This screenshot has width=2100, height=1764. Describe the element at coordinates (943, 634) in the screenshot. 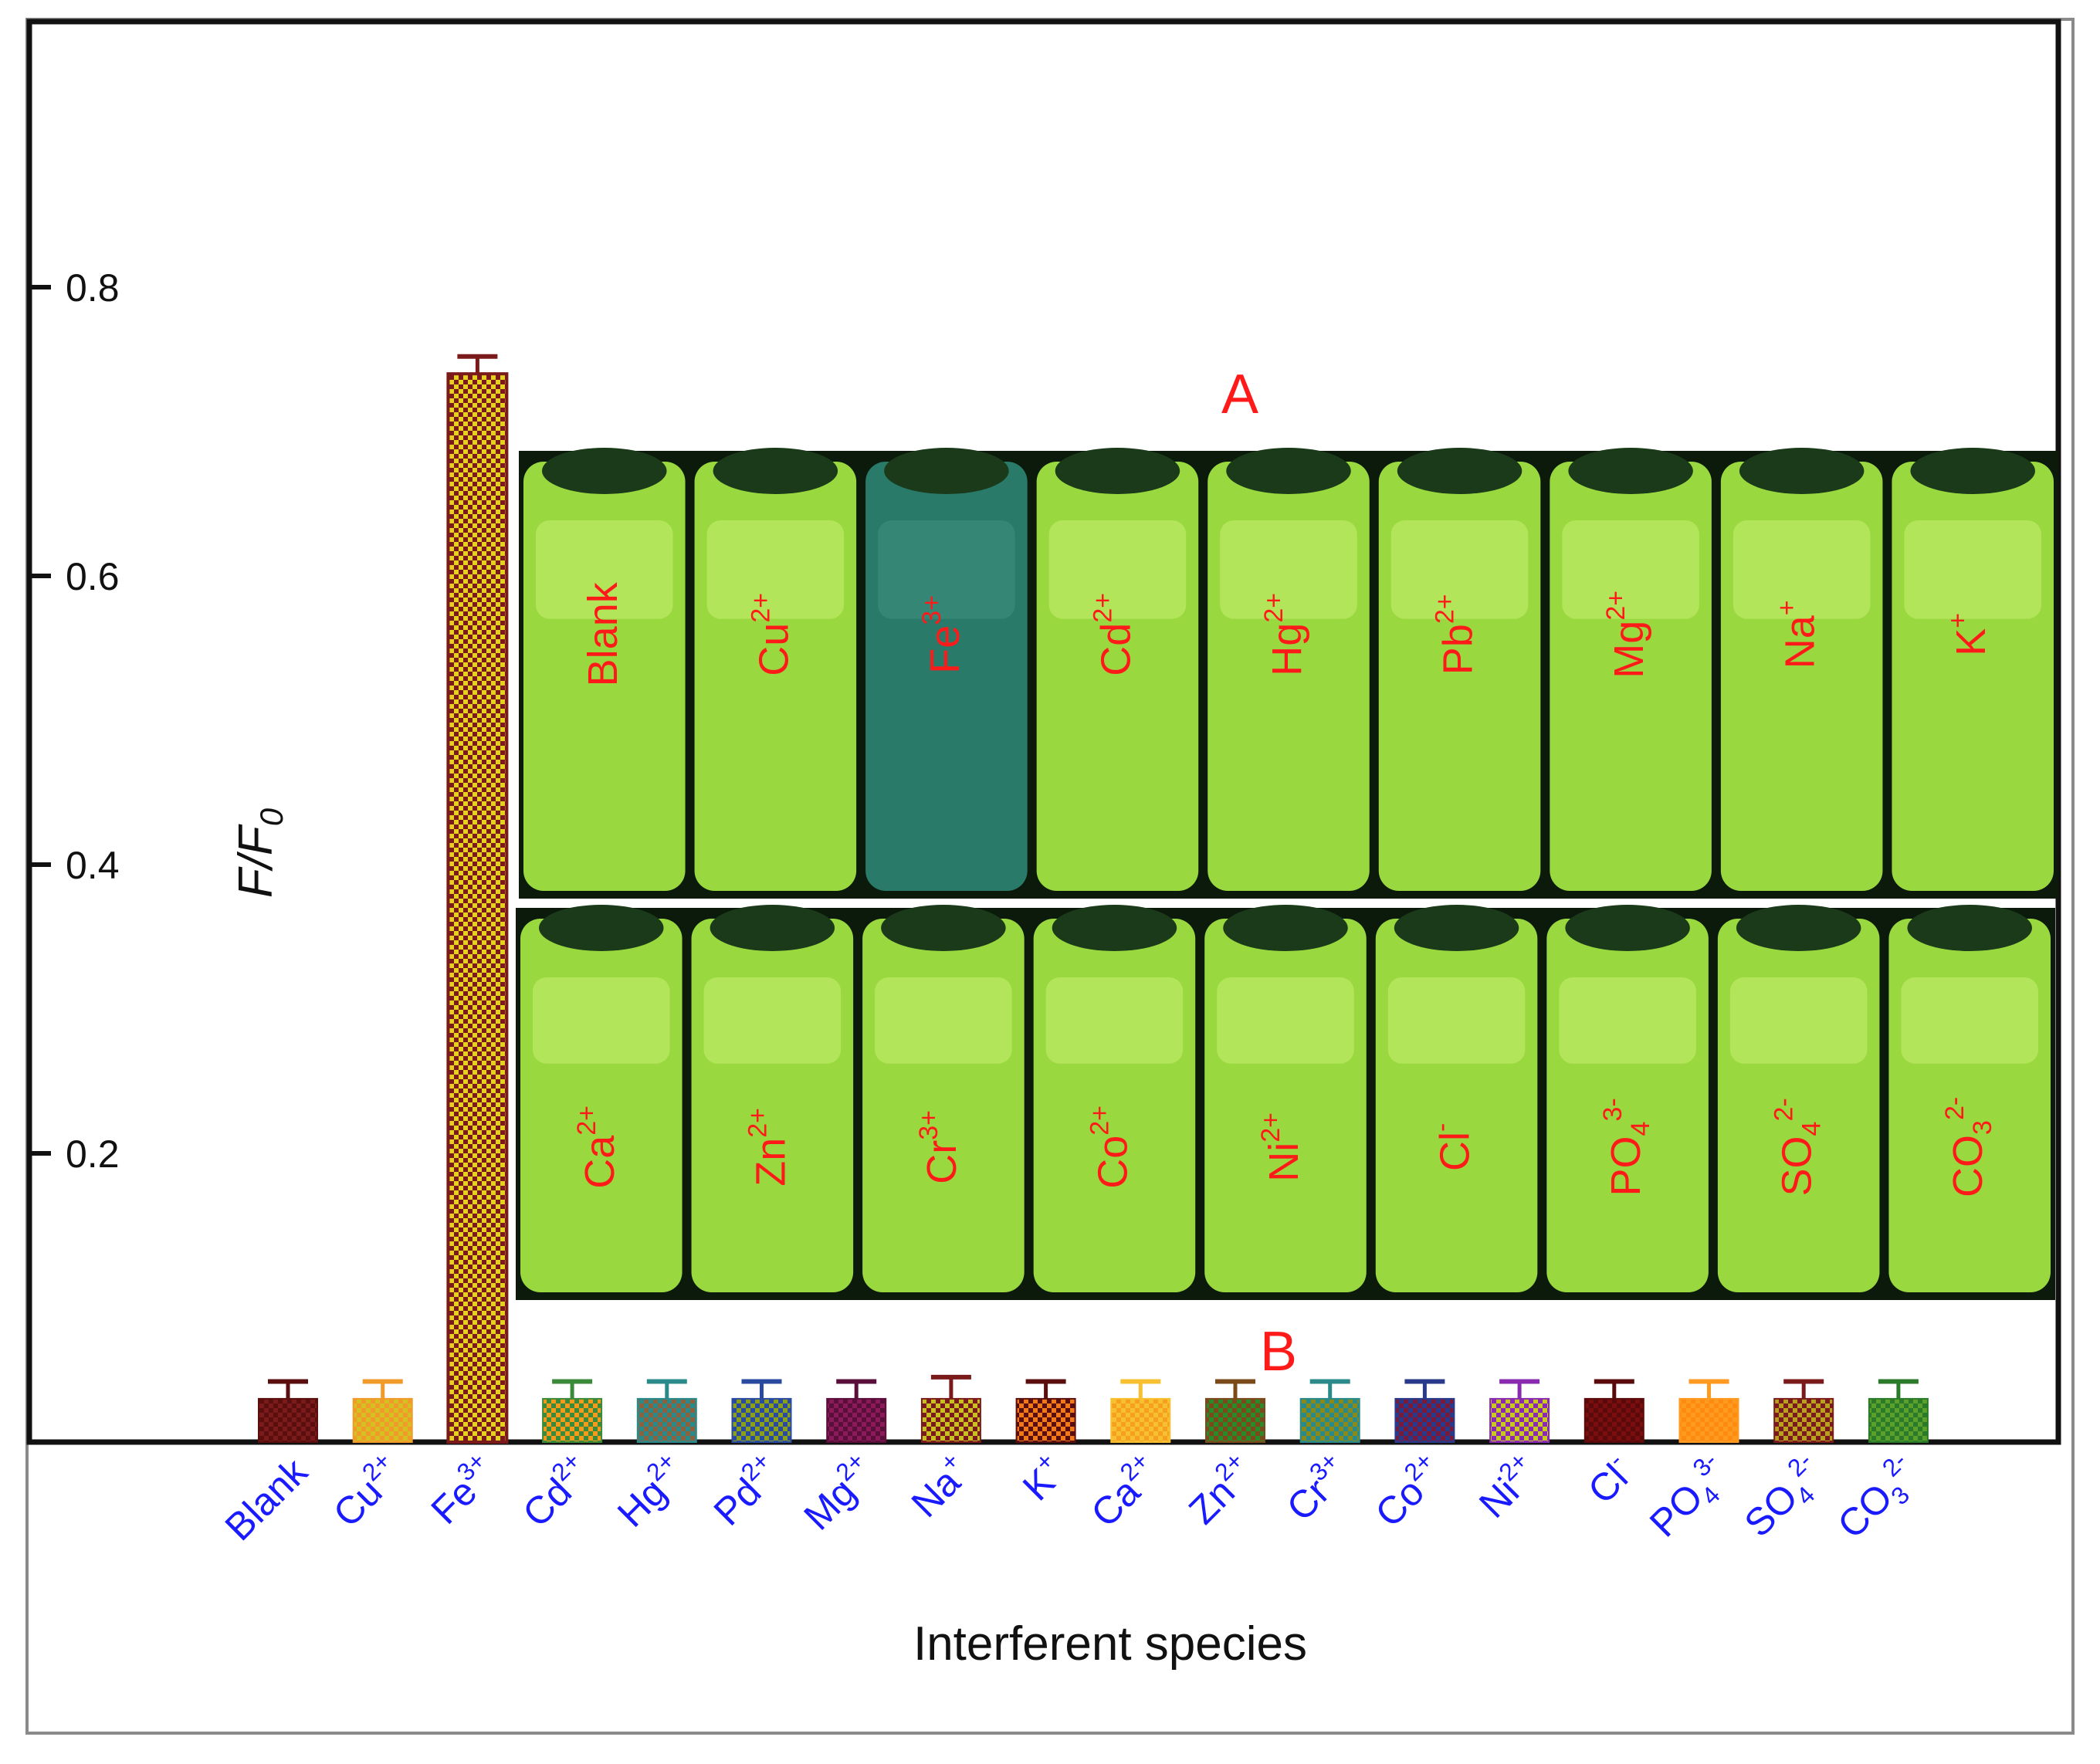

I see `vial-label: Fe3+` at that location.